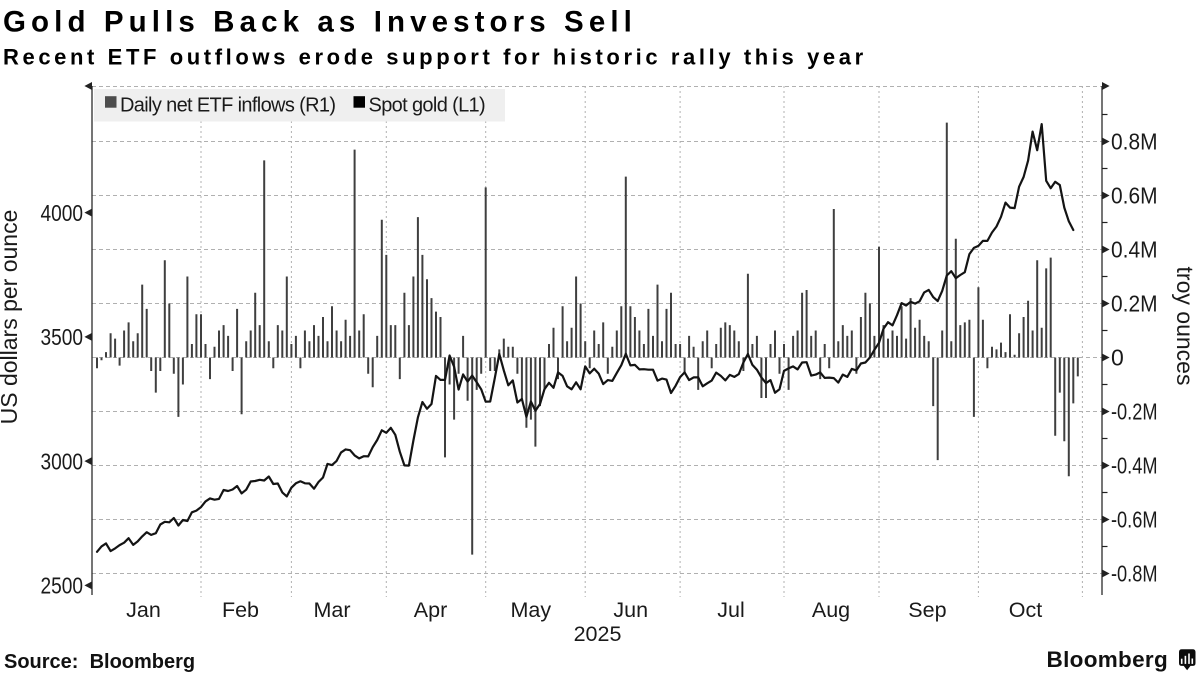 The image size is (1200, 675). What do you see at coordinates (1185, 326) in the screenshot?
I see `svg-text: troy ounces` at bounding box center [1185, 326].